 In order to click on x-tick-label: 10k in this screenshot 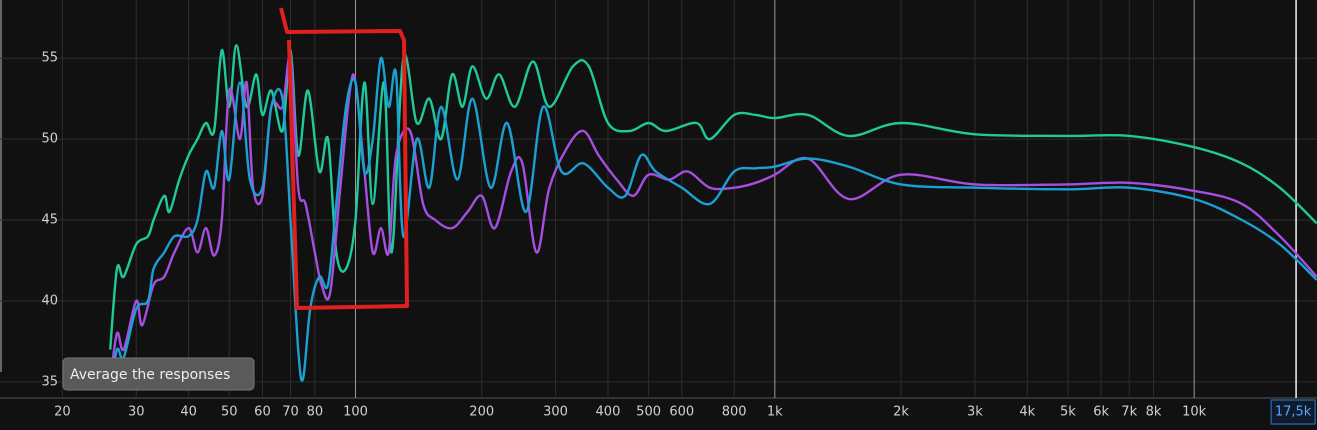, I will do `click(1194, 412)`.